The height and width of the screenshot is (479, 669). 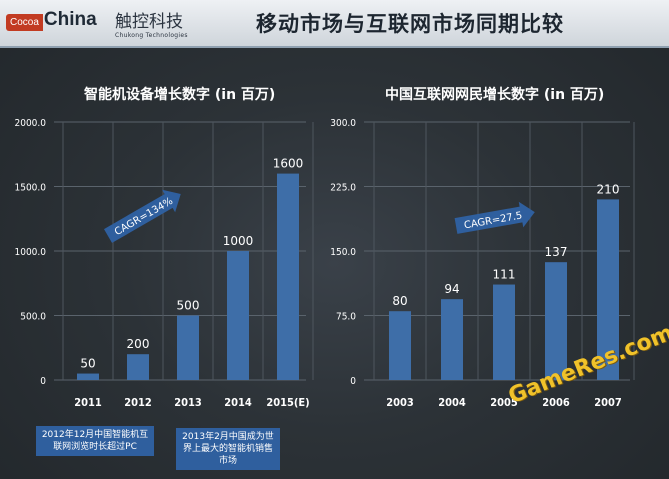 What do you see at coordinates (288, 164) in the screenshot?
I see `bar-value-label: 1600` at bounding box center [288, 164].